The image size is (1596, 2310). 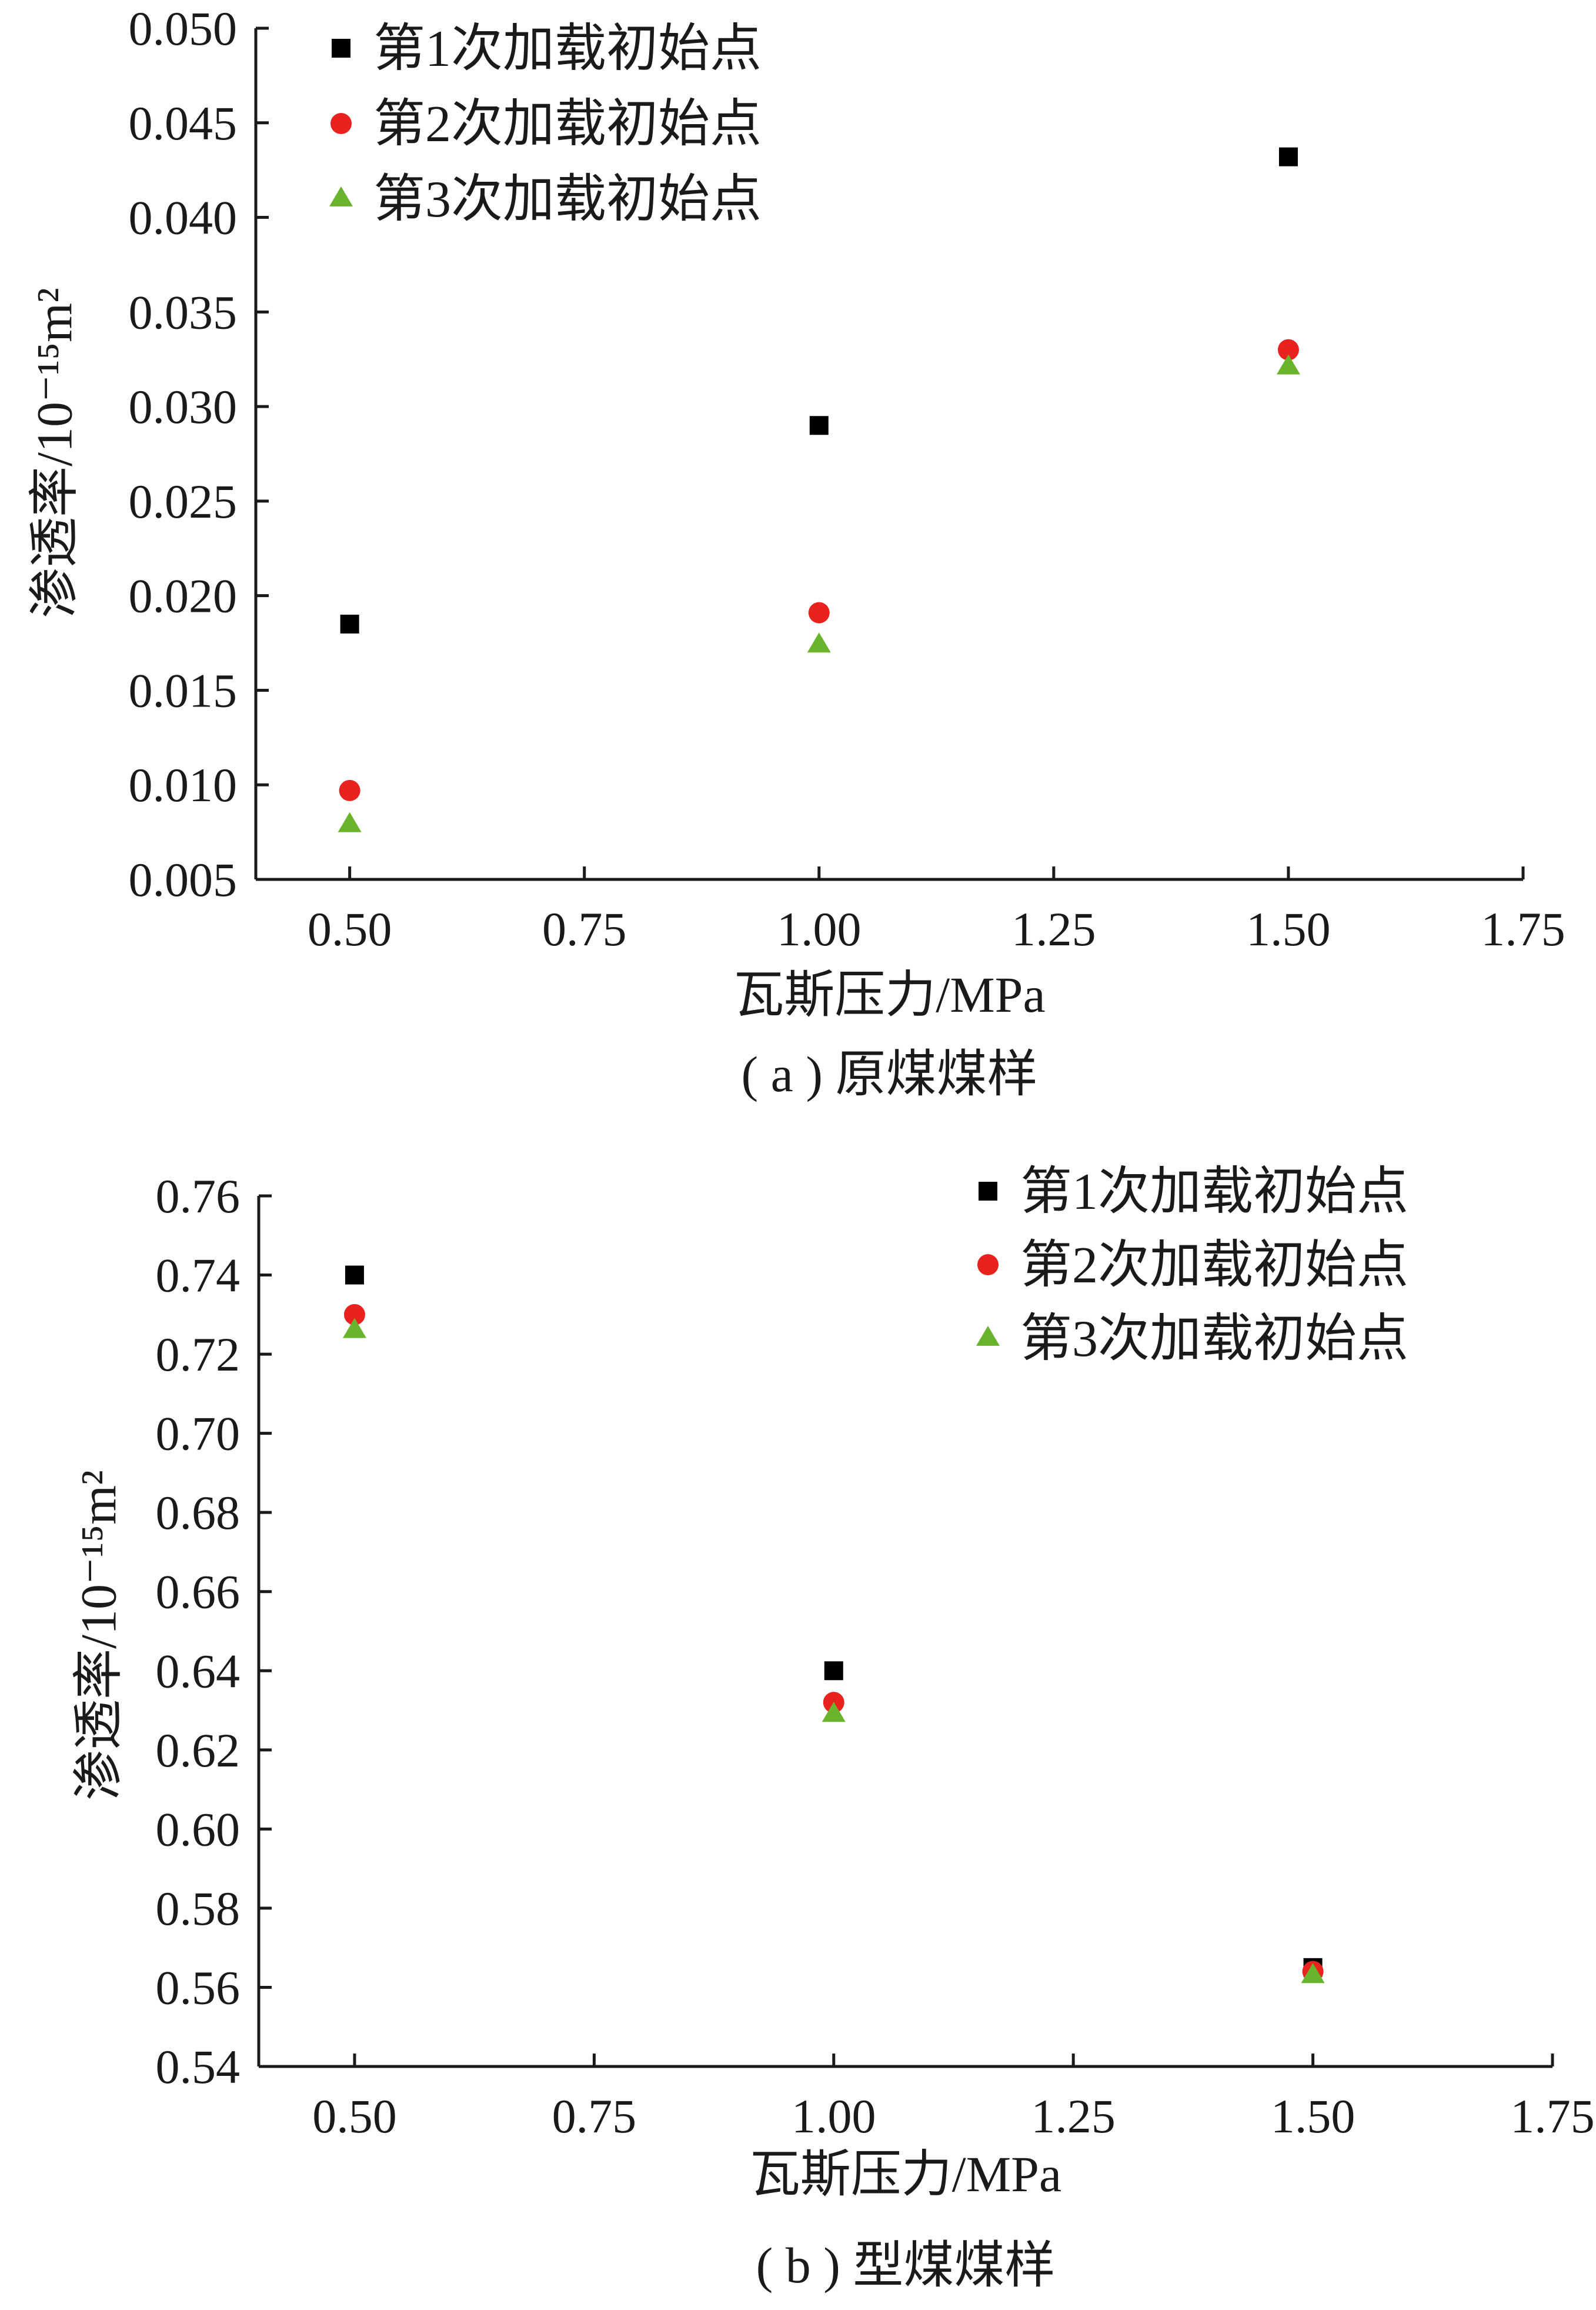 I want to click on y-tick-label: 0.040, so click(x=184, y=218).